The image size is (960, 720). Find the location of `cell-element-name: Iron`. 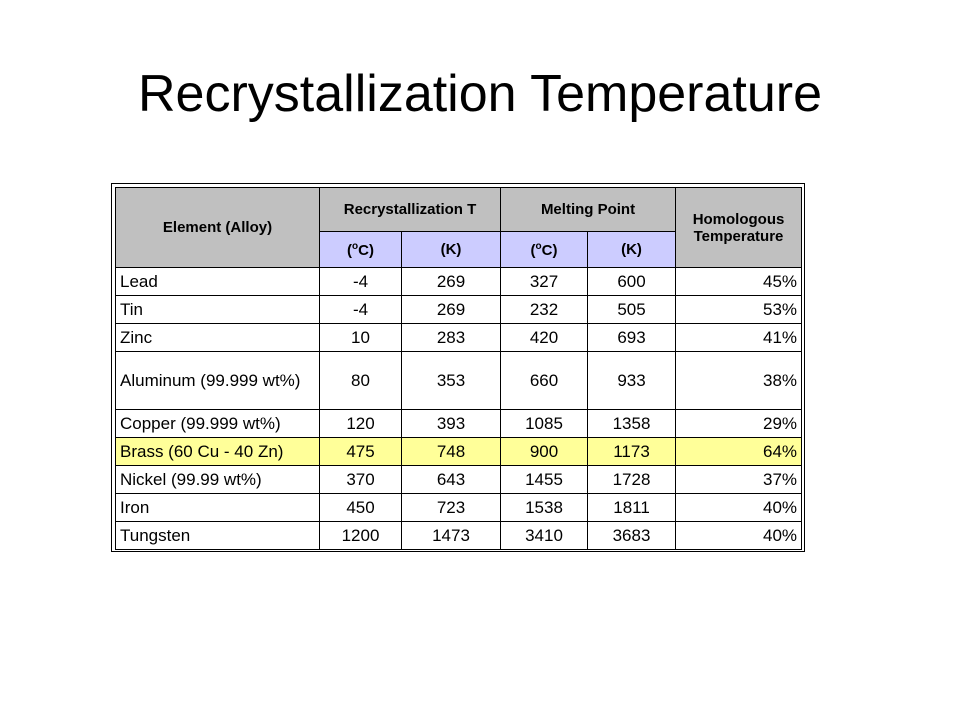

cell-element-name: Iron is located at coordinates (217, 507).